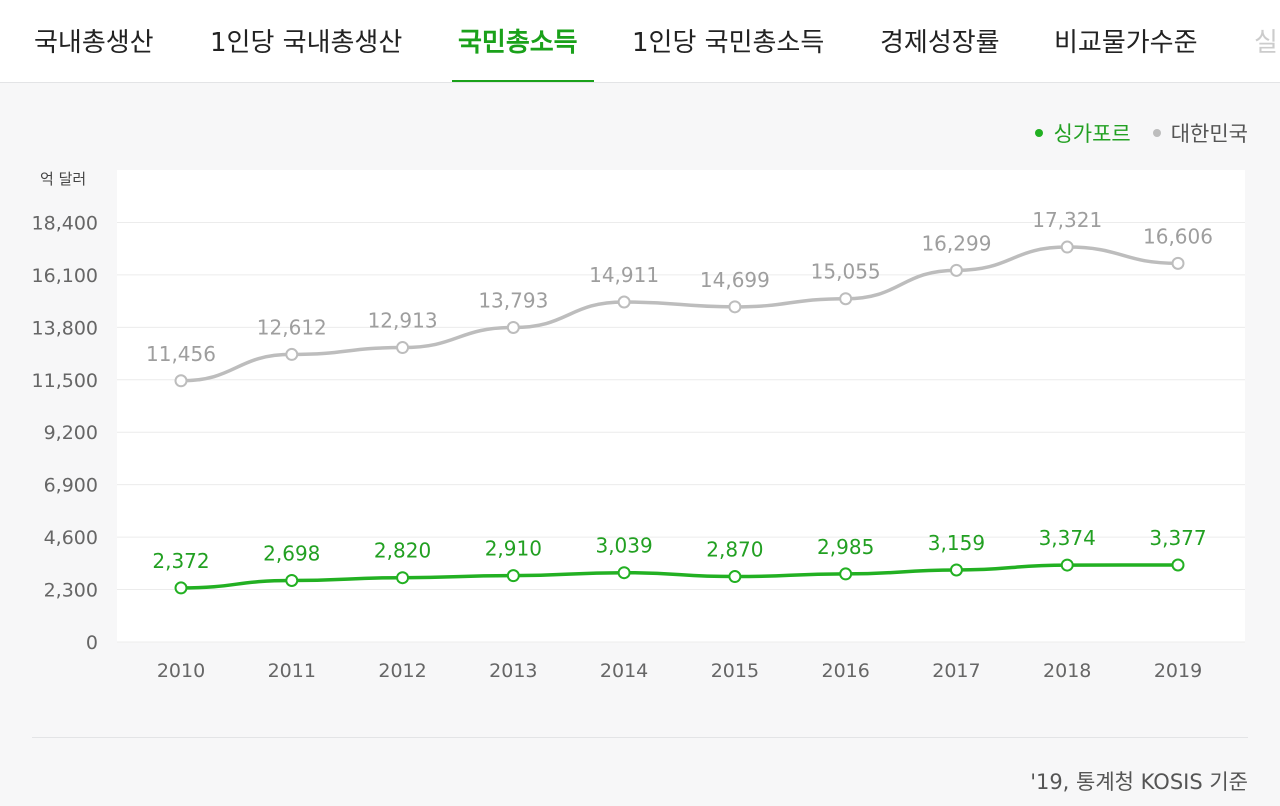 Image resolution: width=1280 pixels, height=806 pixels. What do you see at coordinates (1178, 236) in the screenshot?
I see `data-label-korea: 16,606` at bounding box center [1178, 236].